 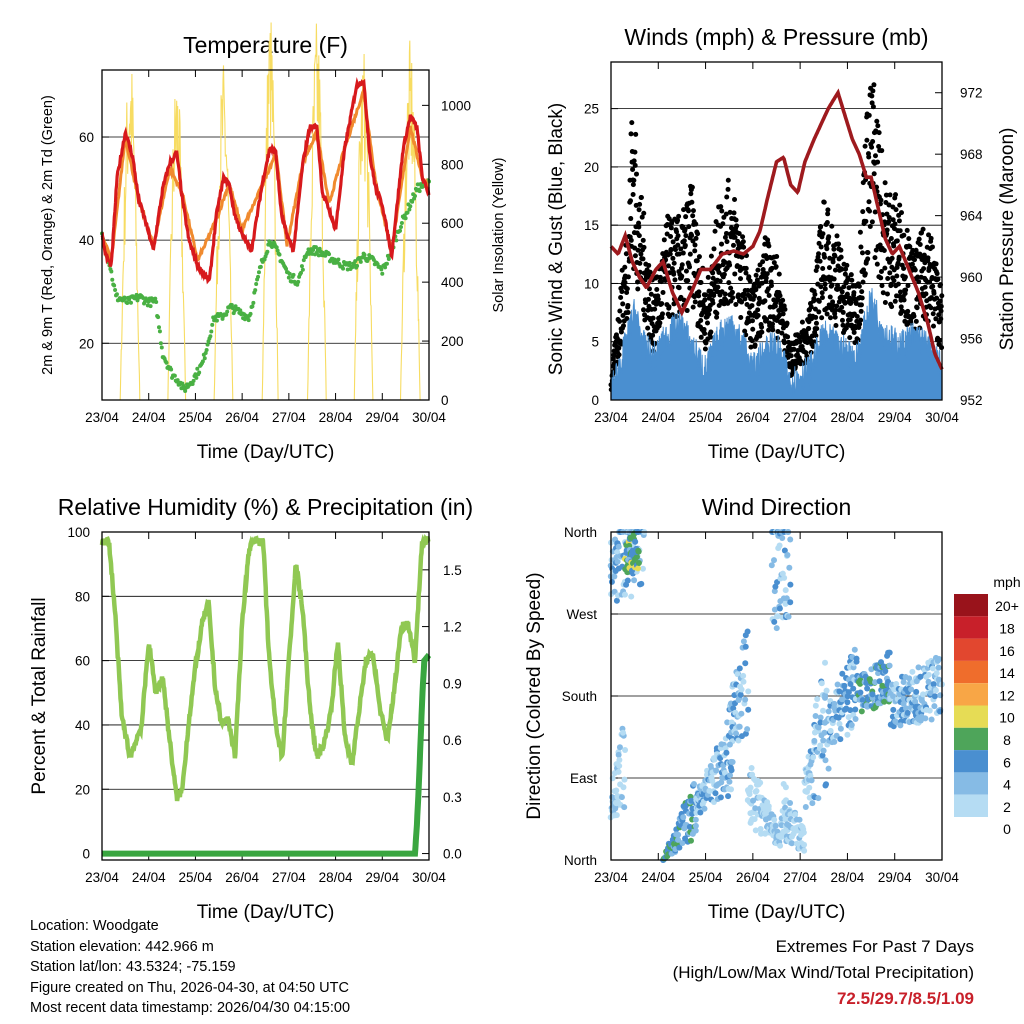 What do you see at coordinates (452, 570) in the screenshot?
I see `y2-tick-label: 1.5` at bounding box center [452, 570].